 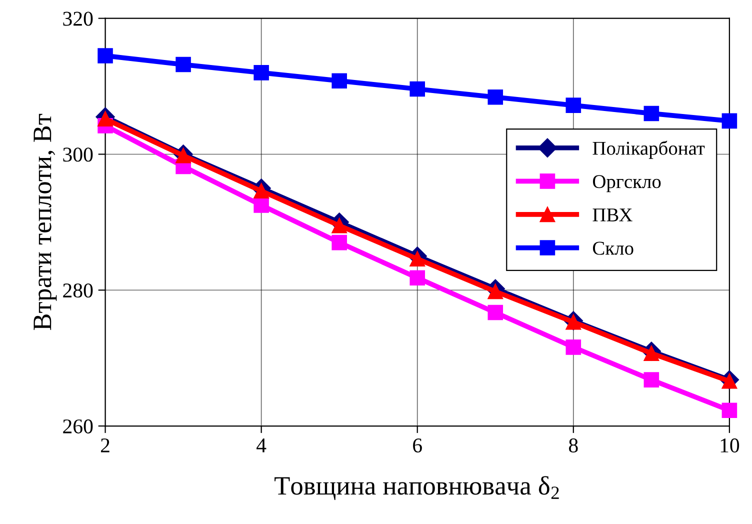 What do you see at coordinates (261, 445) in the screenshot?
I see `x-tick-label: 4` at bounding box center [261, 445].